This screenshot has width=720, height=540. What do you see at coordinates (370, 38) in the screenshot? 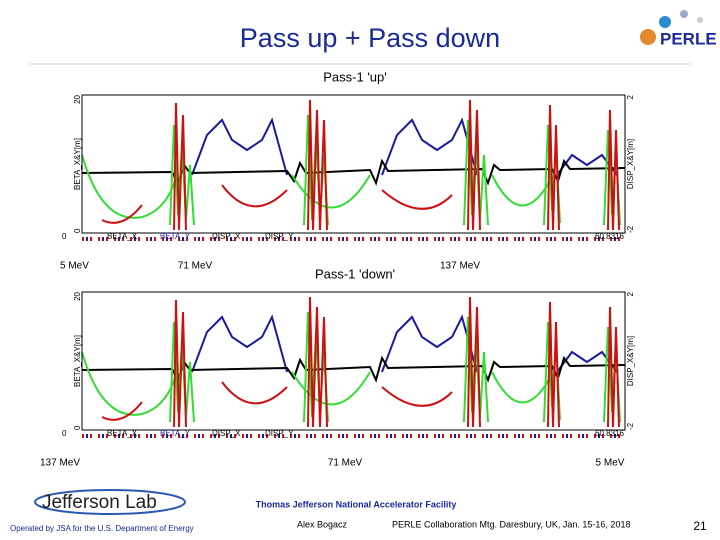
I see `slide-title: Pass up + Pass down` at bounding box center [370, 38].